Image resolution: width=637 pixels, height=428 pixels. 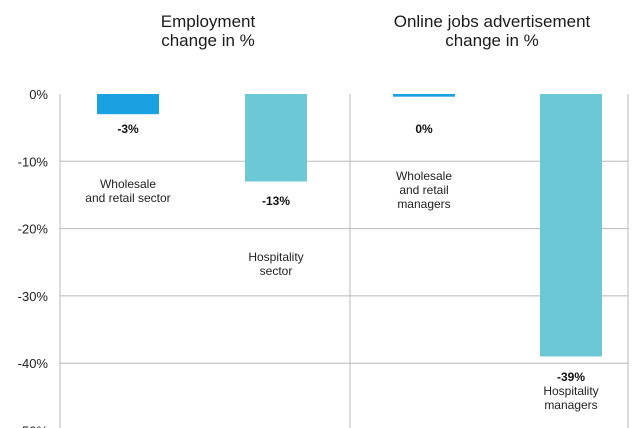 What do you see at coordinates (33, 257) in the screenshot?
I see `y-axis: 0% -10% -20% -30% -40% -50%` at bounding box center [33, 257].